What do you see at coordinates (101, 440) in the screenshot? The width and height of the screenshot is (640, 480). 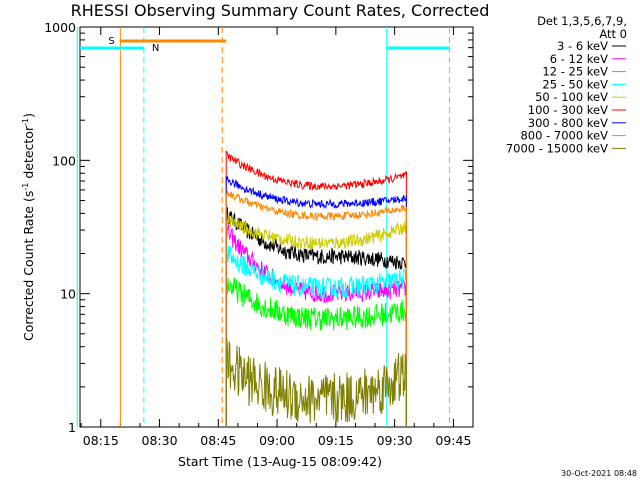 I see `x-tick-label: 08:15` at bounding box center [101, 440].